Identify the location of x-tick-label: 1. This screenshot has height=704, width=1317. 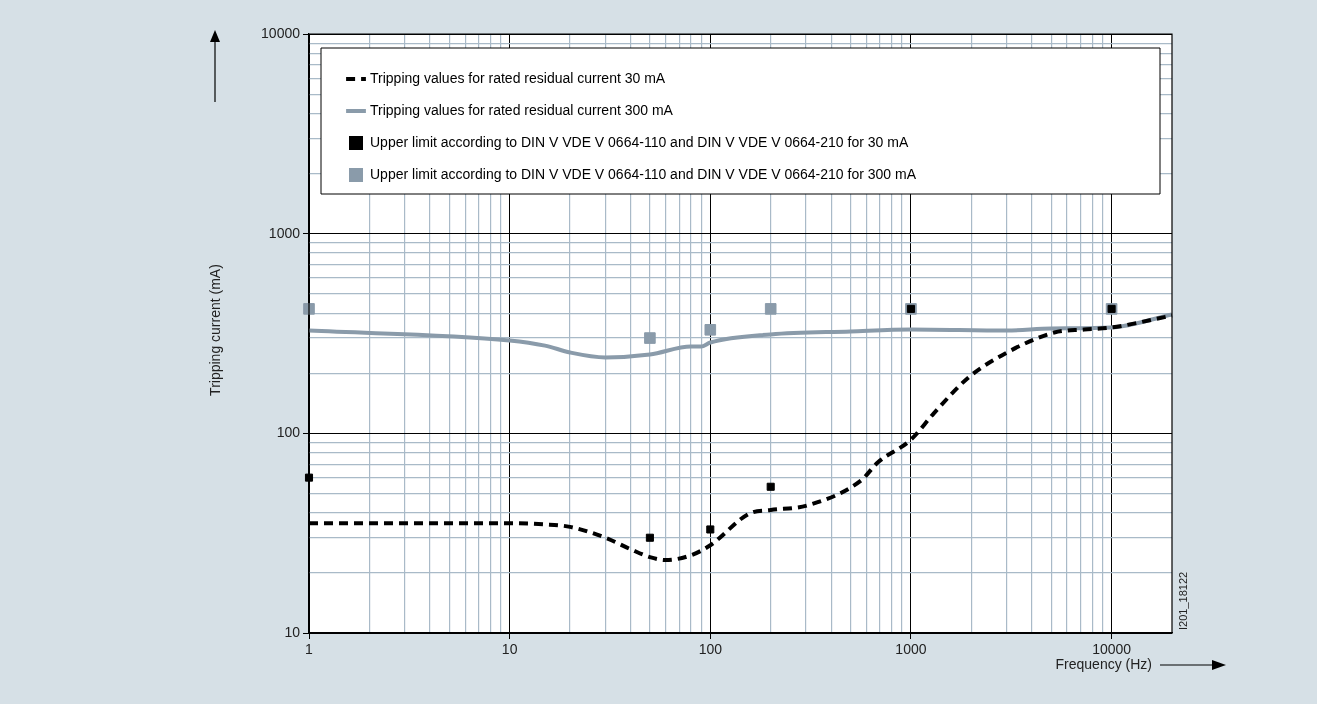
(309, 649).